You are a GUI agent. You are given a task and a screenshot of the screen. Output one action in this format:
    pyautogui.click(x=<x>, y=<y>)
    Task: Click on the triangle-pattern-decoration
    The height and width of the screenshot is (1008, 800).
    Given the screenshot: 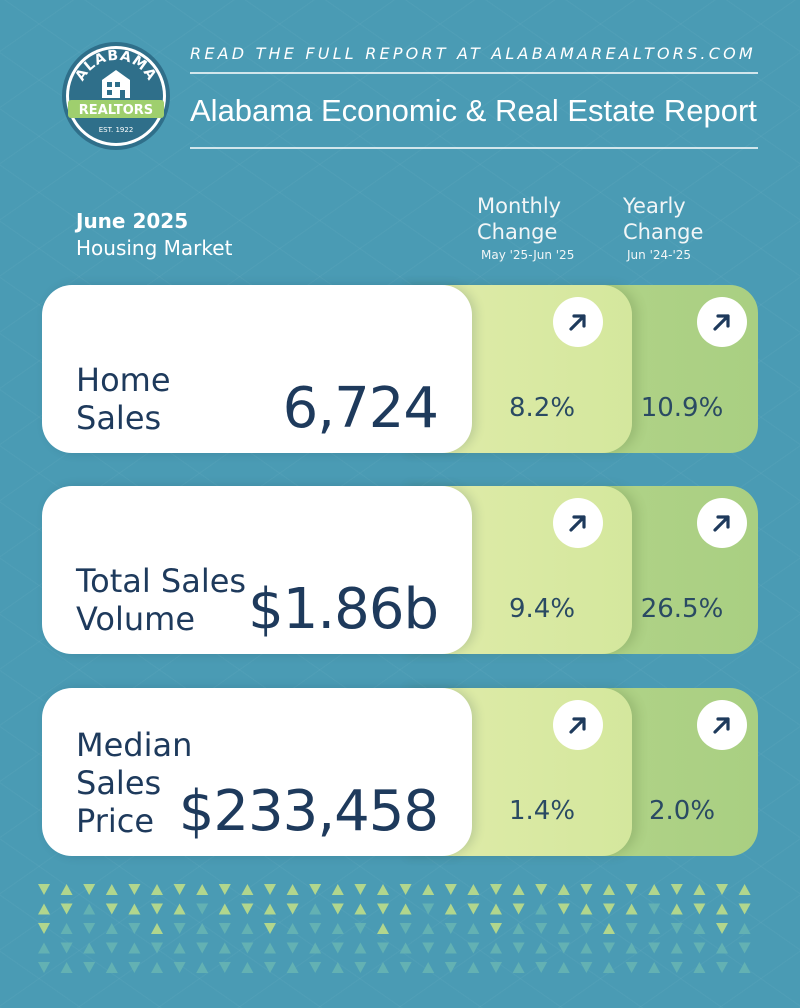 What is the action you would take?
    pyautogui.click(x=394, y=928)
    